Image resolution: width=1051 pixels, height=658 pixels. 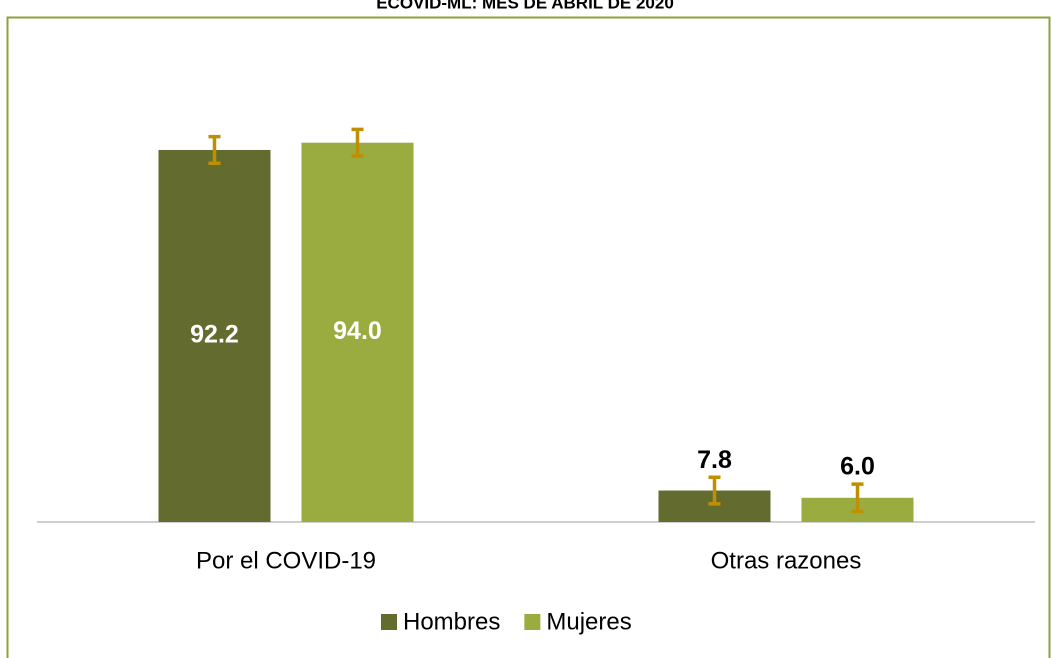 I want to click on x-tick-label: Por el COVID-19, so click(x=286, y=560).